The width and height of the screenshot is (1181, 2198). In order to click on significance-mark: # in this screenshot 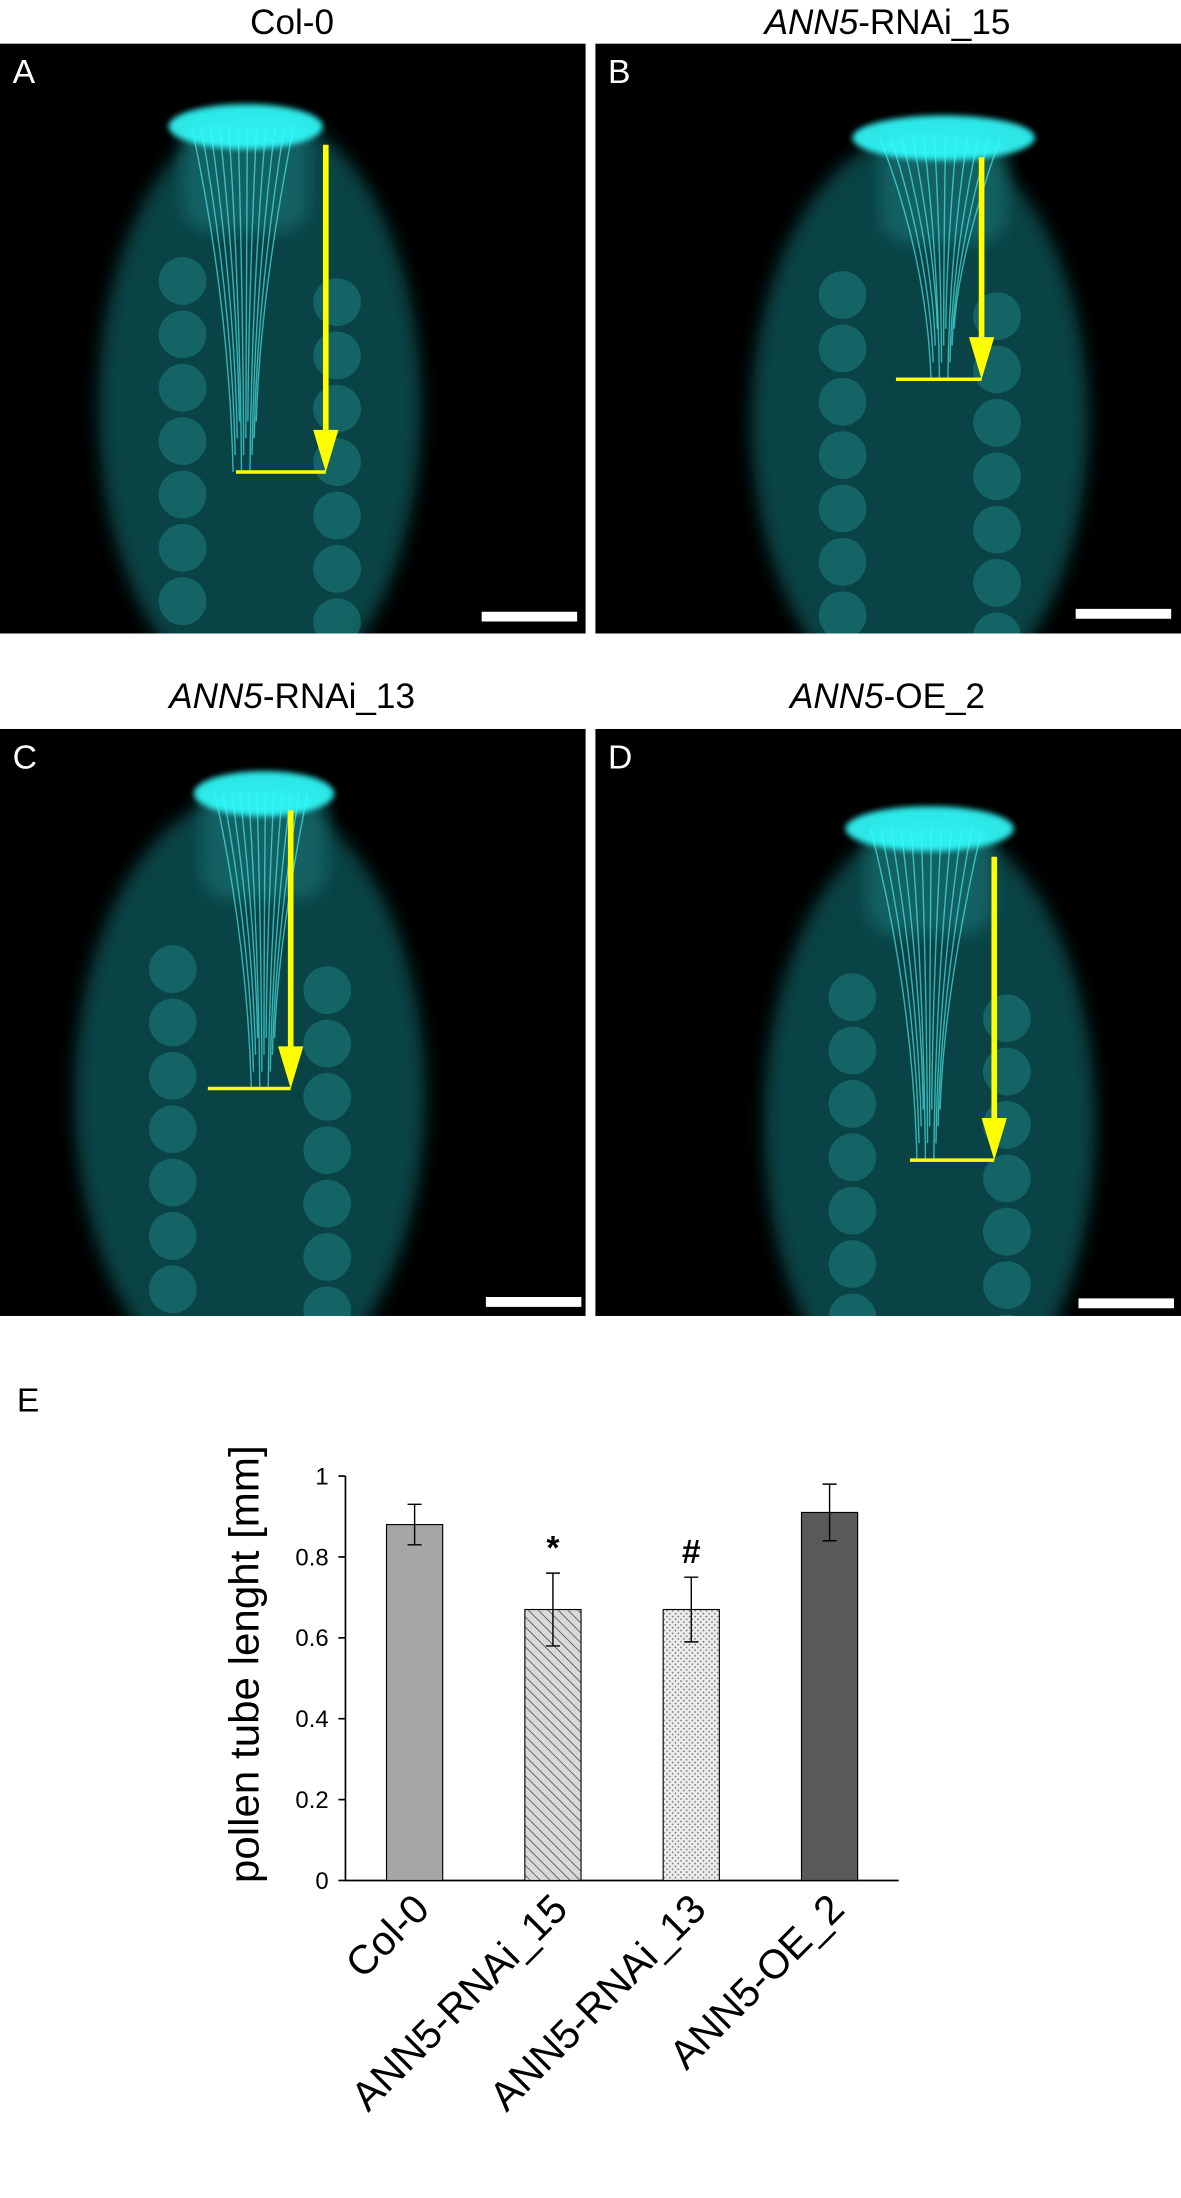, I will do `click(691, 1552)`.